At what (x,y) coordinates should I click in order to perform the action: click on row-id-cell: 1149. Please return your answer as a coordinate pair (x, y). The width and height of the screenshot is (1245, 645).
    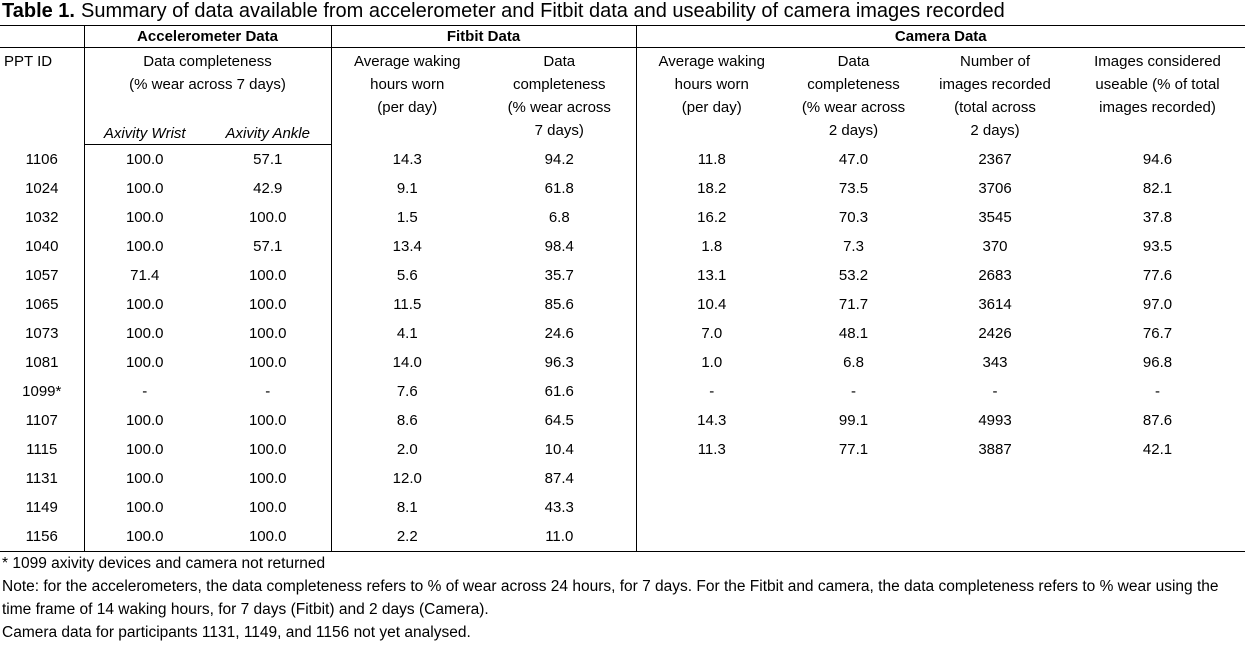
    Looking at the image, I should click on (41, 507).